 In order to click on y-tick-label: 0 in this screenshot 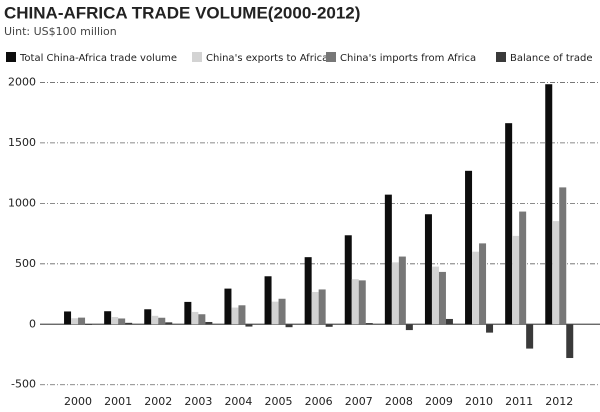, I will do `click(32, 323)`.